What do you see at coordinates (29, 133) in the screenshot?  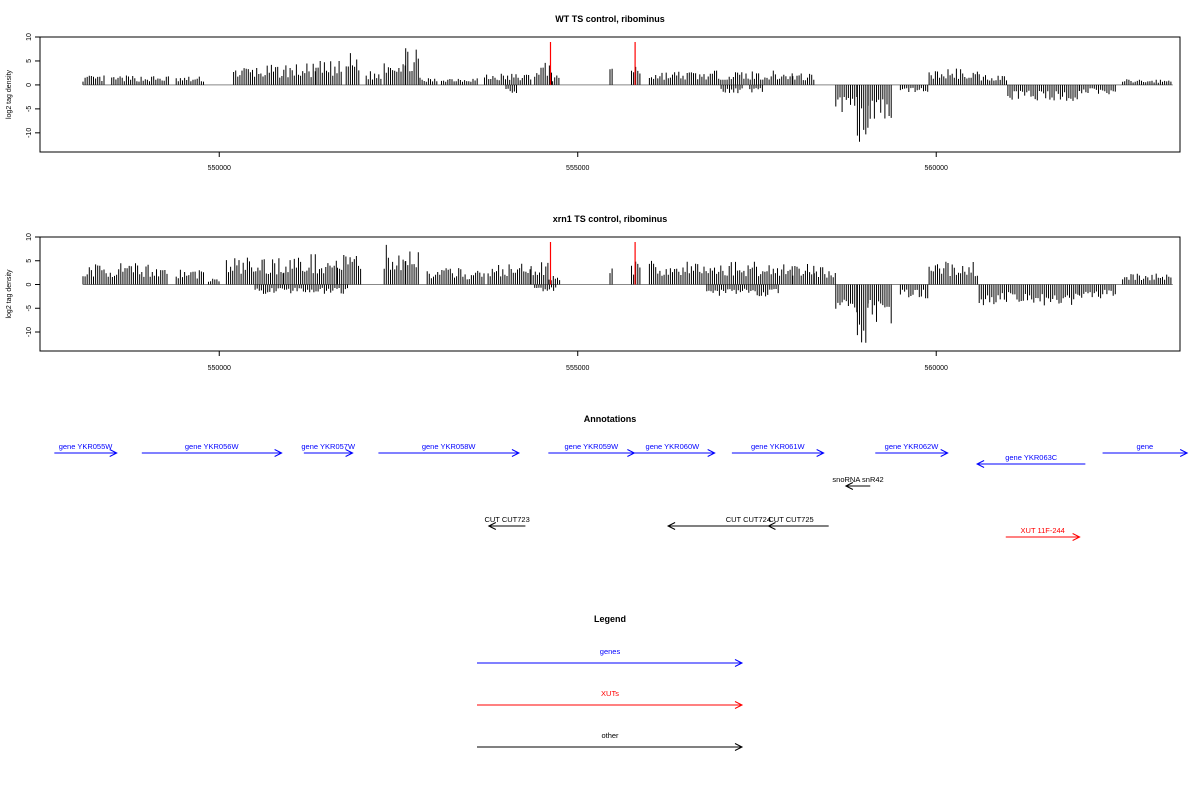 I see `track1-y-tick-label: -10` at bounding box center [29, 133].